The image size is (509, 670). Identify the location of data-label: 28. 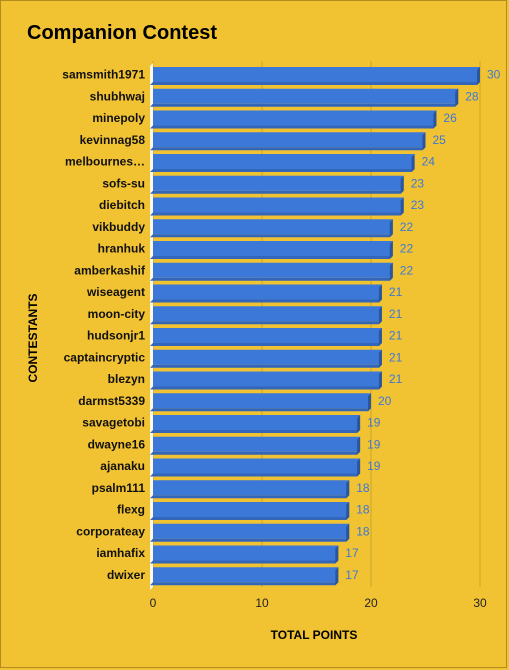
(472, 96).